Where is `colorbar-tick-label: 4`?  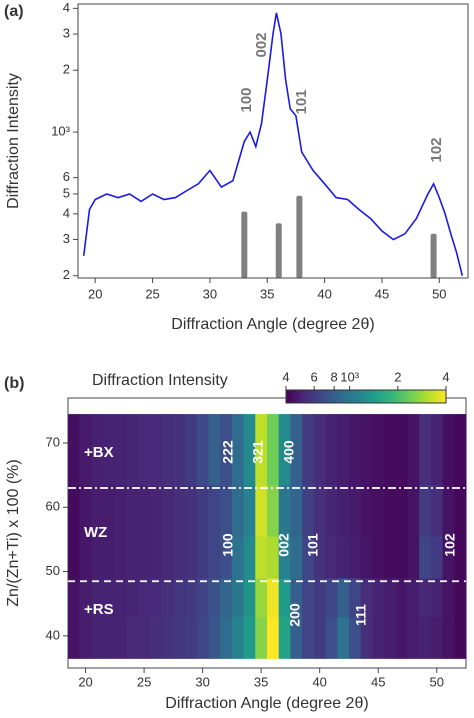 colorbar-tick-label: 4 is located at coordinates (445, 376).